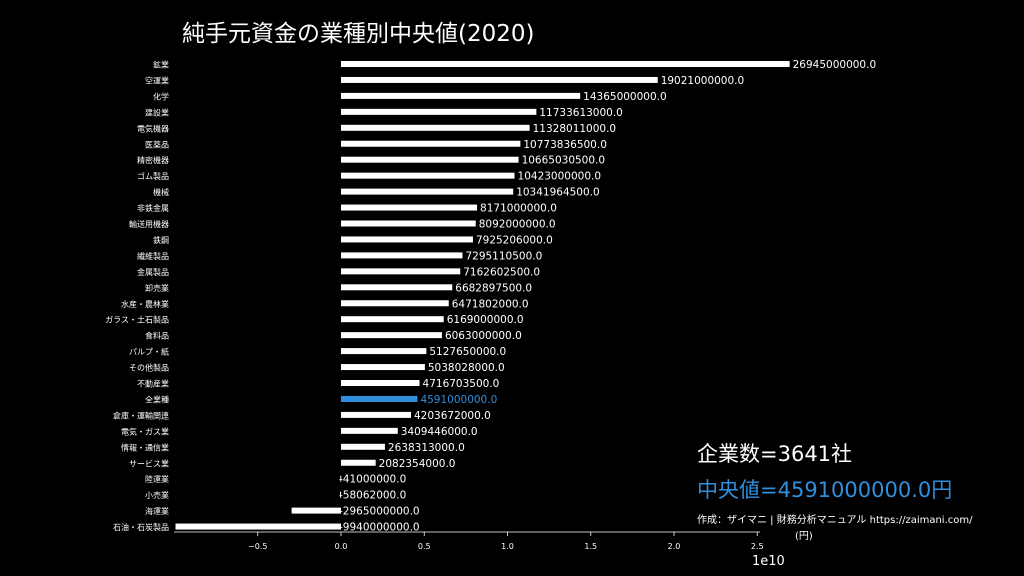  What do you see at coordinates (558, 193) in the screenshot?
I see `value-label: 10341964500.0` at bounding box center [558, 193].